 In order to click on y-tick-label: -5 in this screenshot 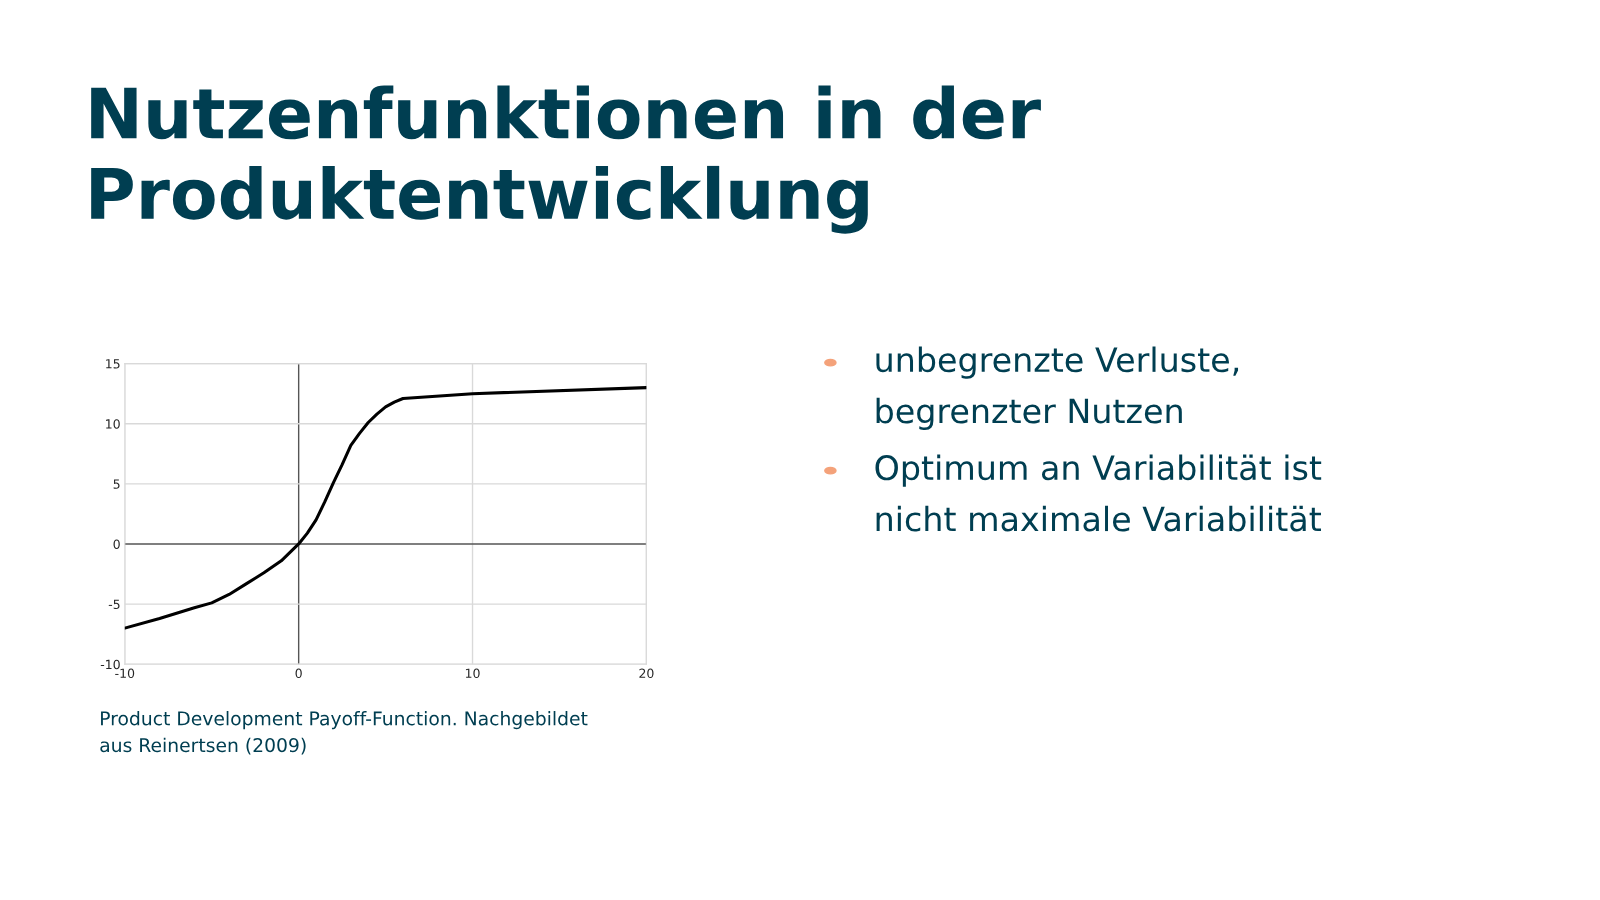, I will do `click(114, 604)`.